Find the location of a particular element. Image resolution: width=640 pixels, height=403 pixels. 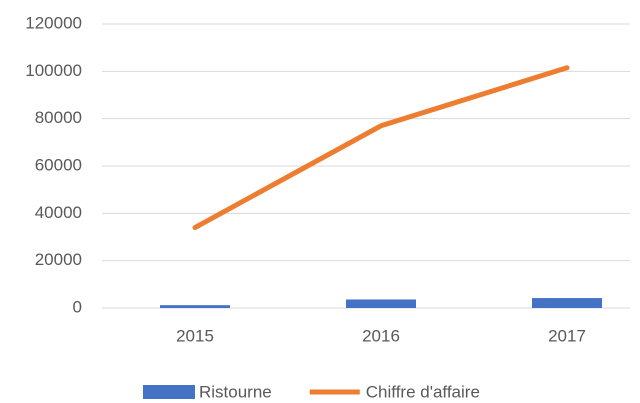

legend-label: Chiffre d'affaire is located at coordinates (423, 391).